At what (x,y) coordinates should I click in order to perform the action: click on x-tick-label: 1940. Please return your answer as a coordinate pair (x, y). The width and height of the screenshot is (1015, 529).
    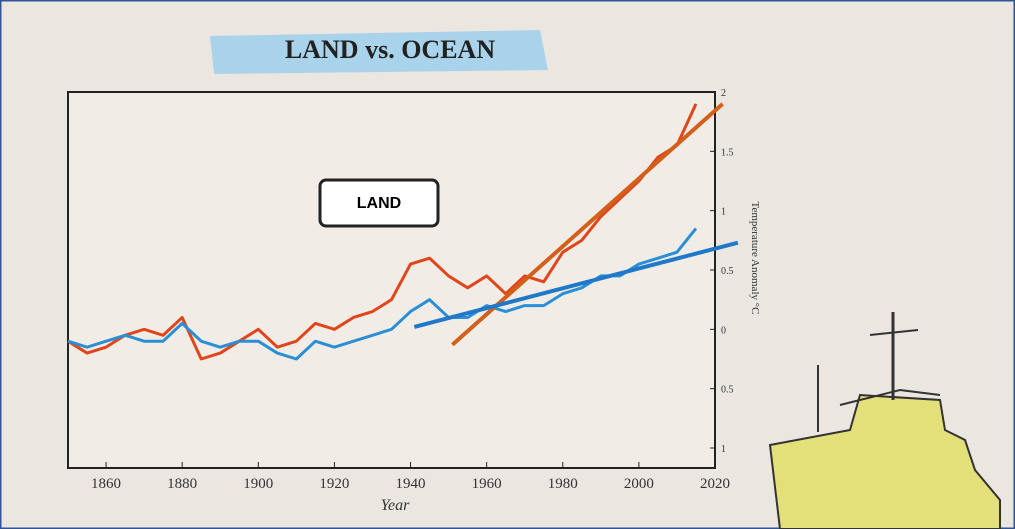
    Looking at the image, I should click on (411, 484).